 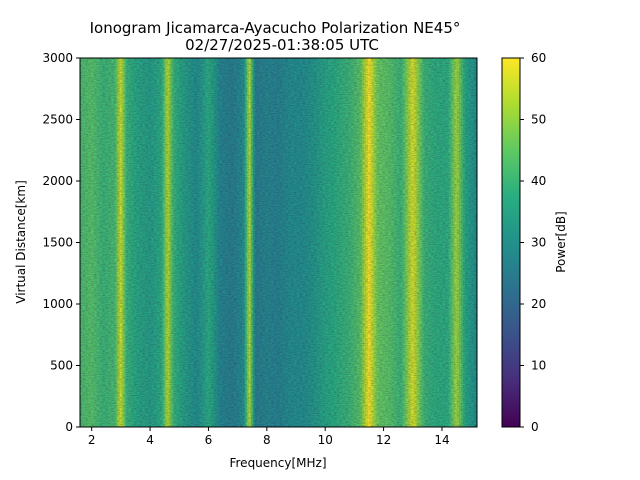 I want to click on x-tick-label: 10, so click(x=325, y=440).